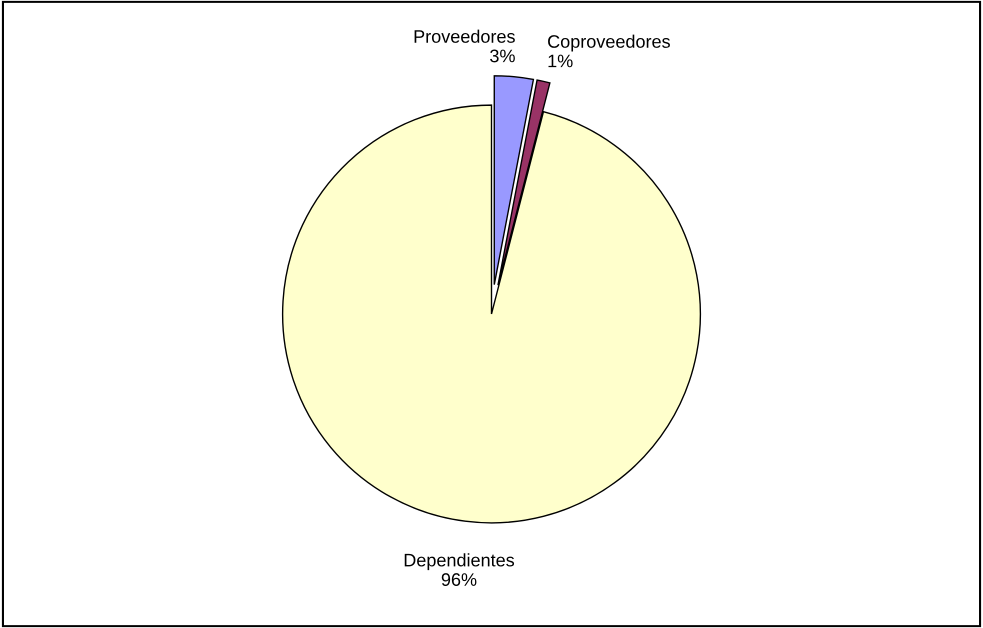 The image size is (983, 628). What do you see at coordinates (502, 56) in the screenshot?
I see `data-label: 3%` at bounding box center [502, 56].